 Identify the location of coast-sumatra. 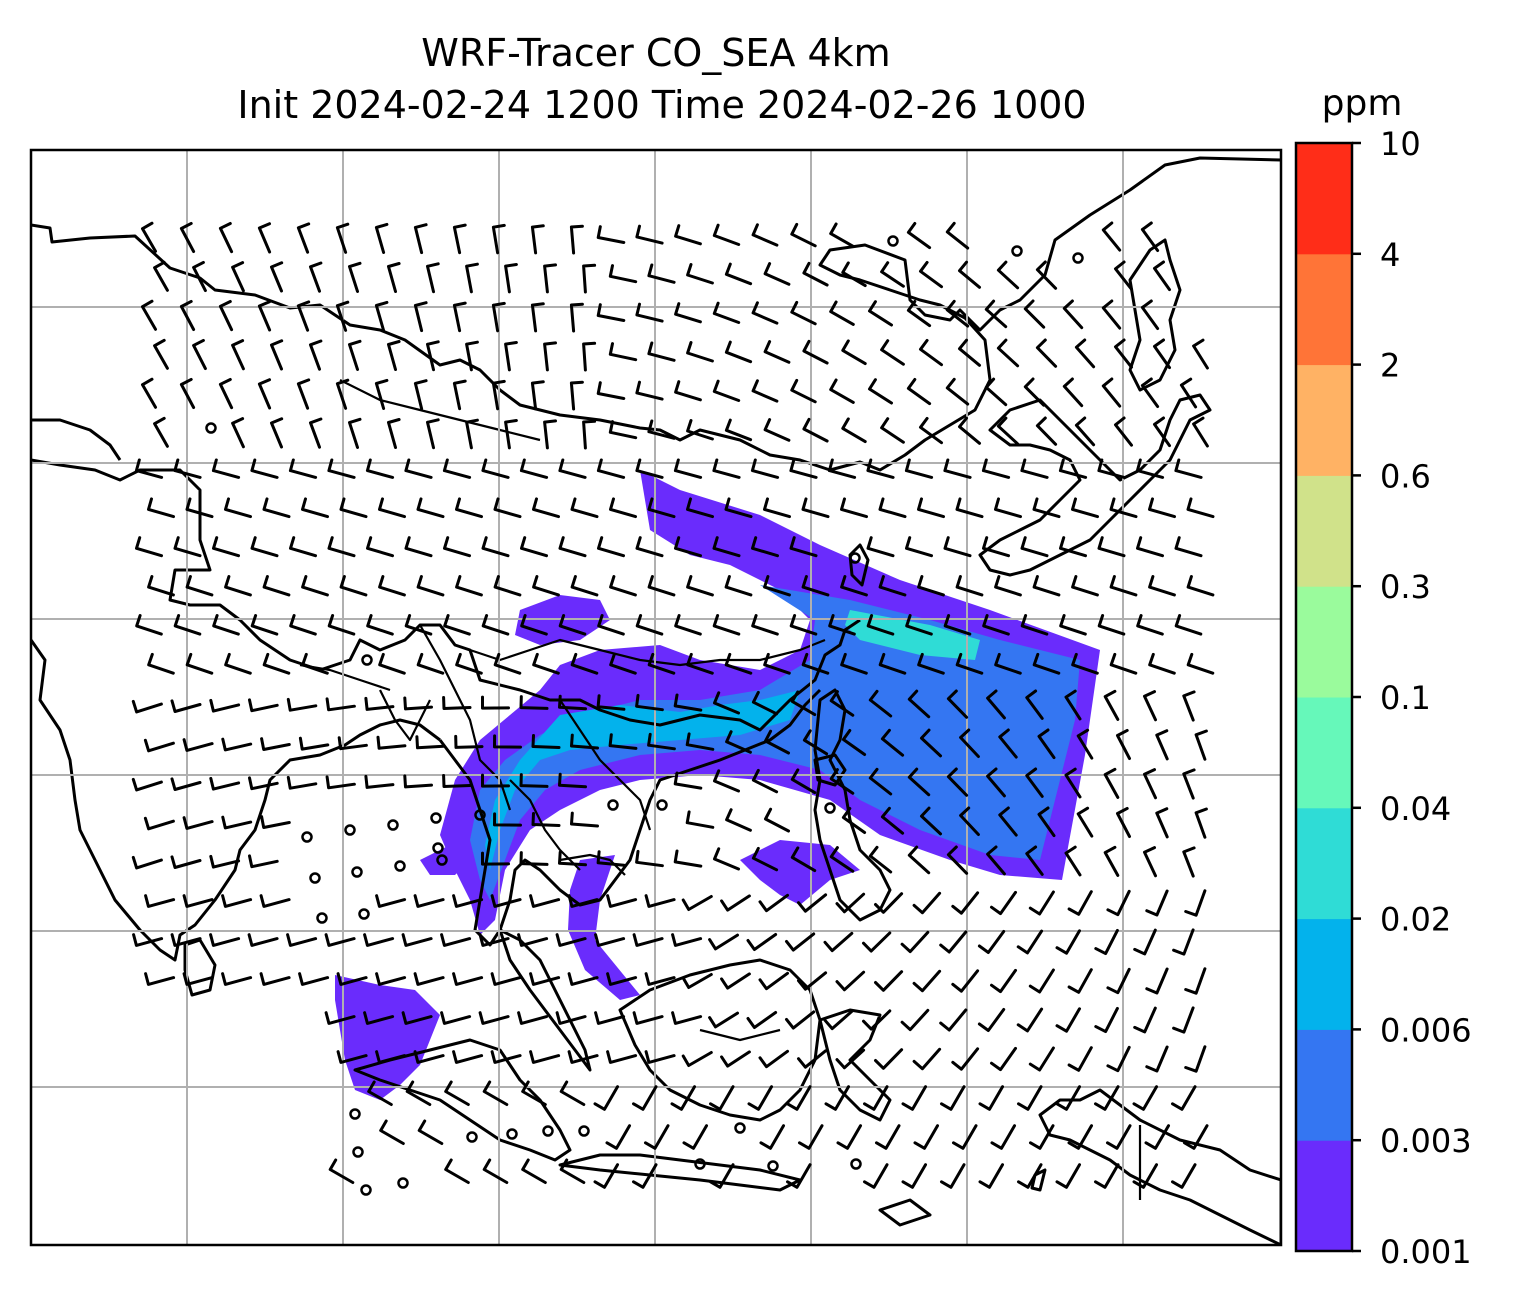
(462, 1100).